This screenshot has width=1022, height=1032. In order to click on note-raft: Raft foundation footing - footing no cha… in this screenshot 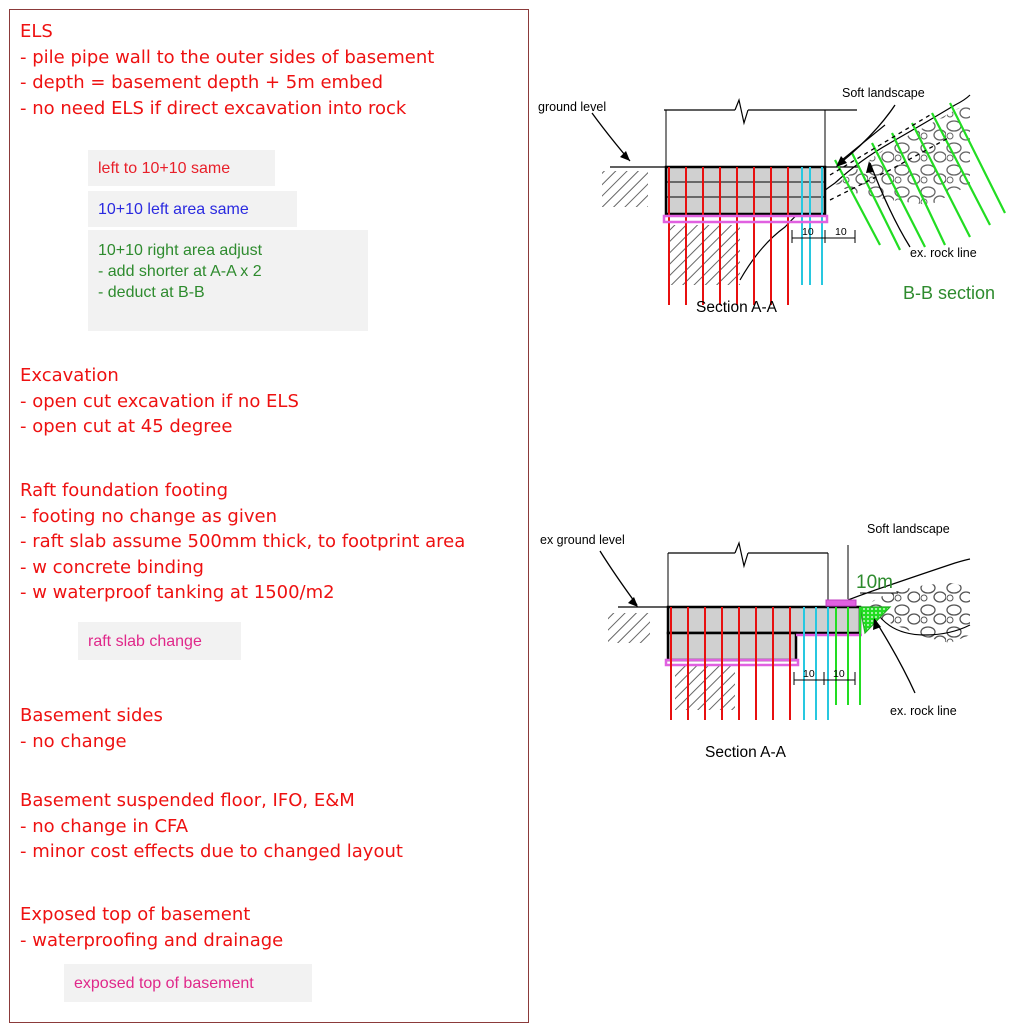, I will do `click(242, 542)`.